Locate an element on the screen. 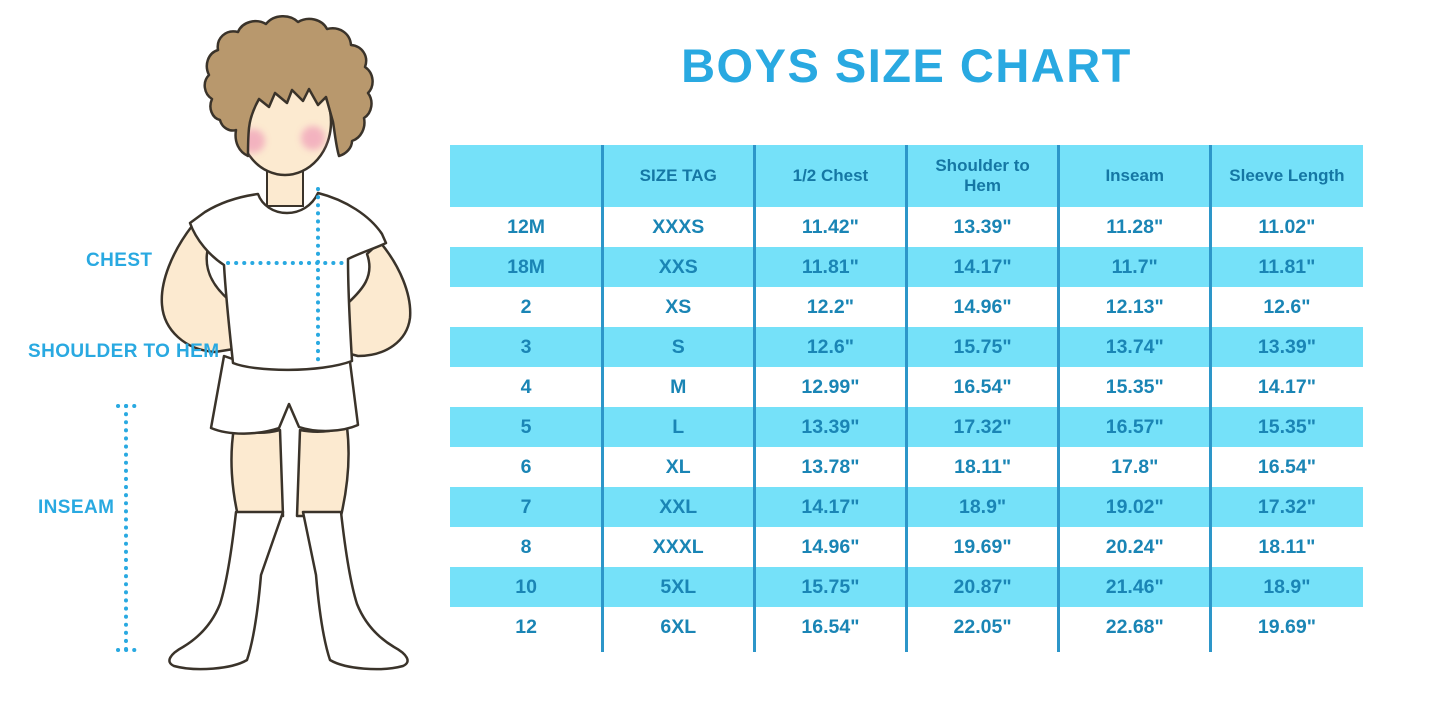 Image resolution: width=1445 pixels, height=723 pixels. boy-shirt is located at coordinates (288, 281).